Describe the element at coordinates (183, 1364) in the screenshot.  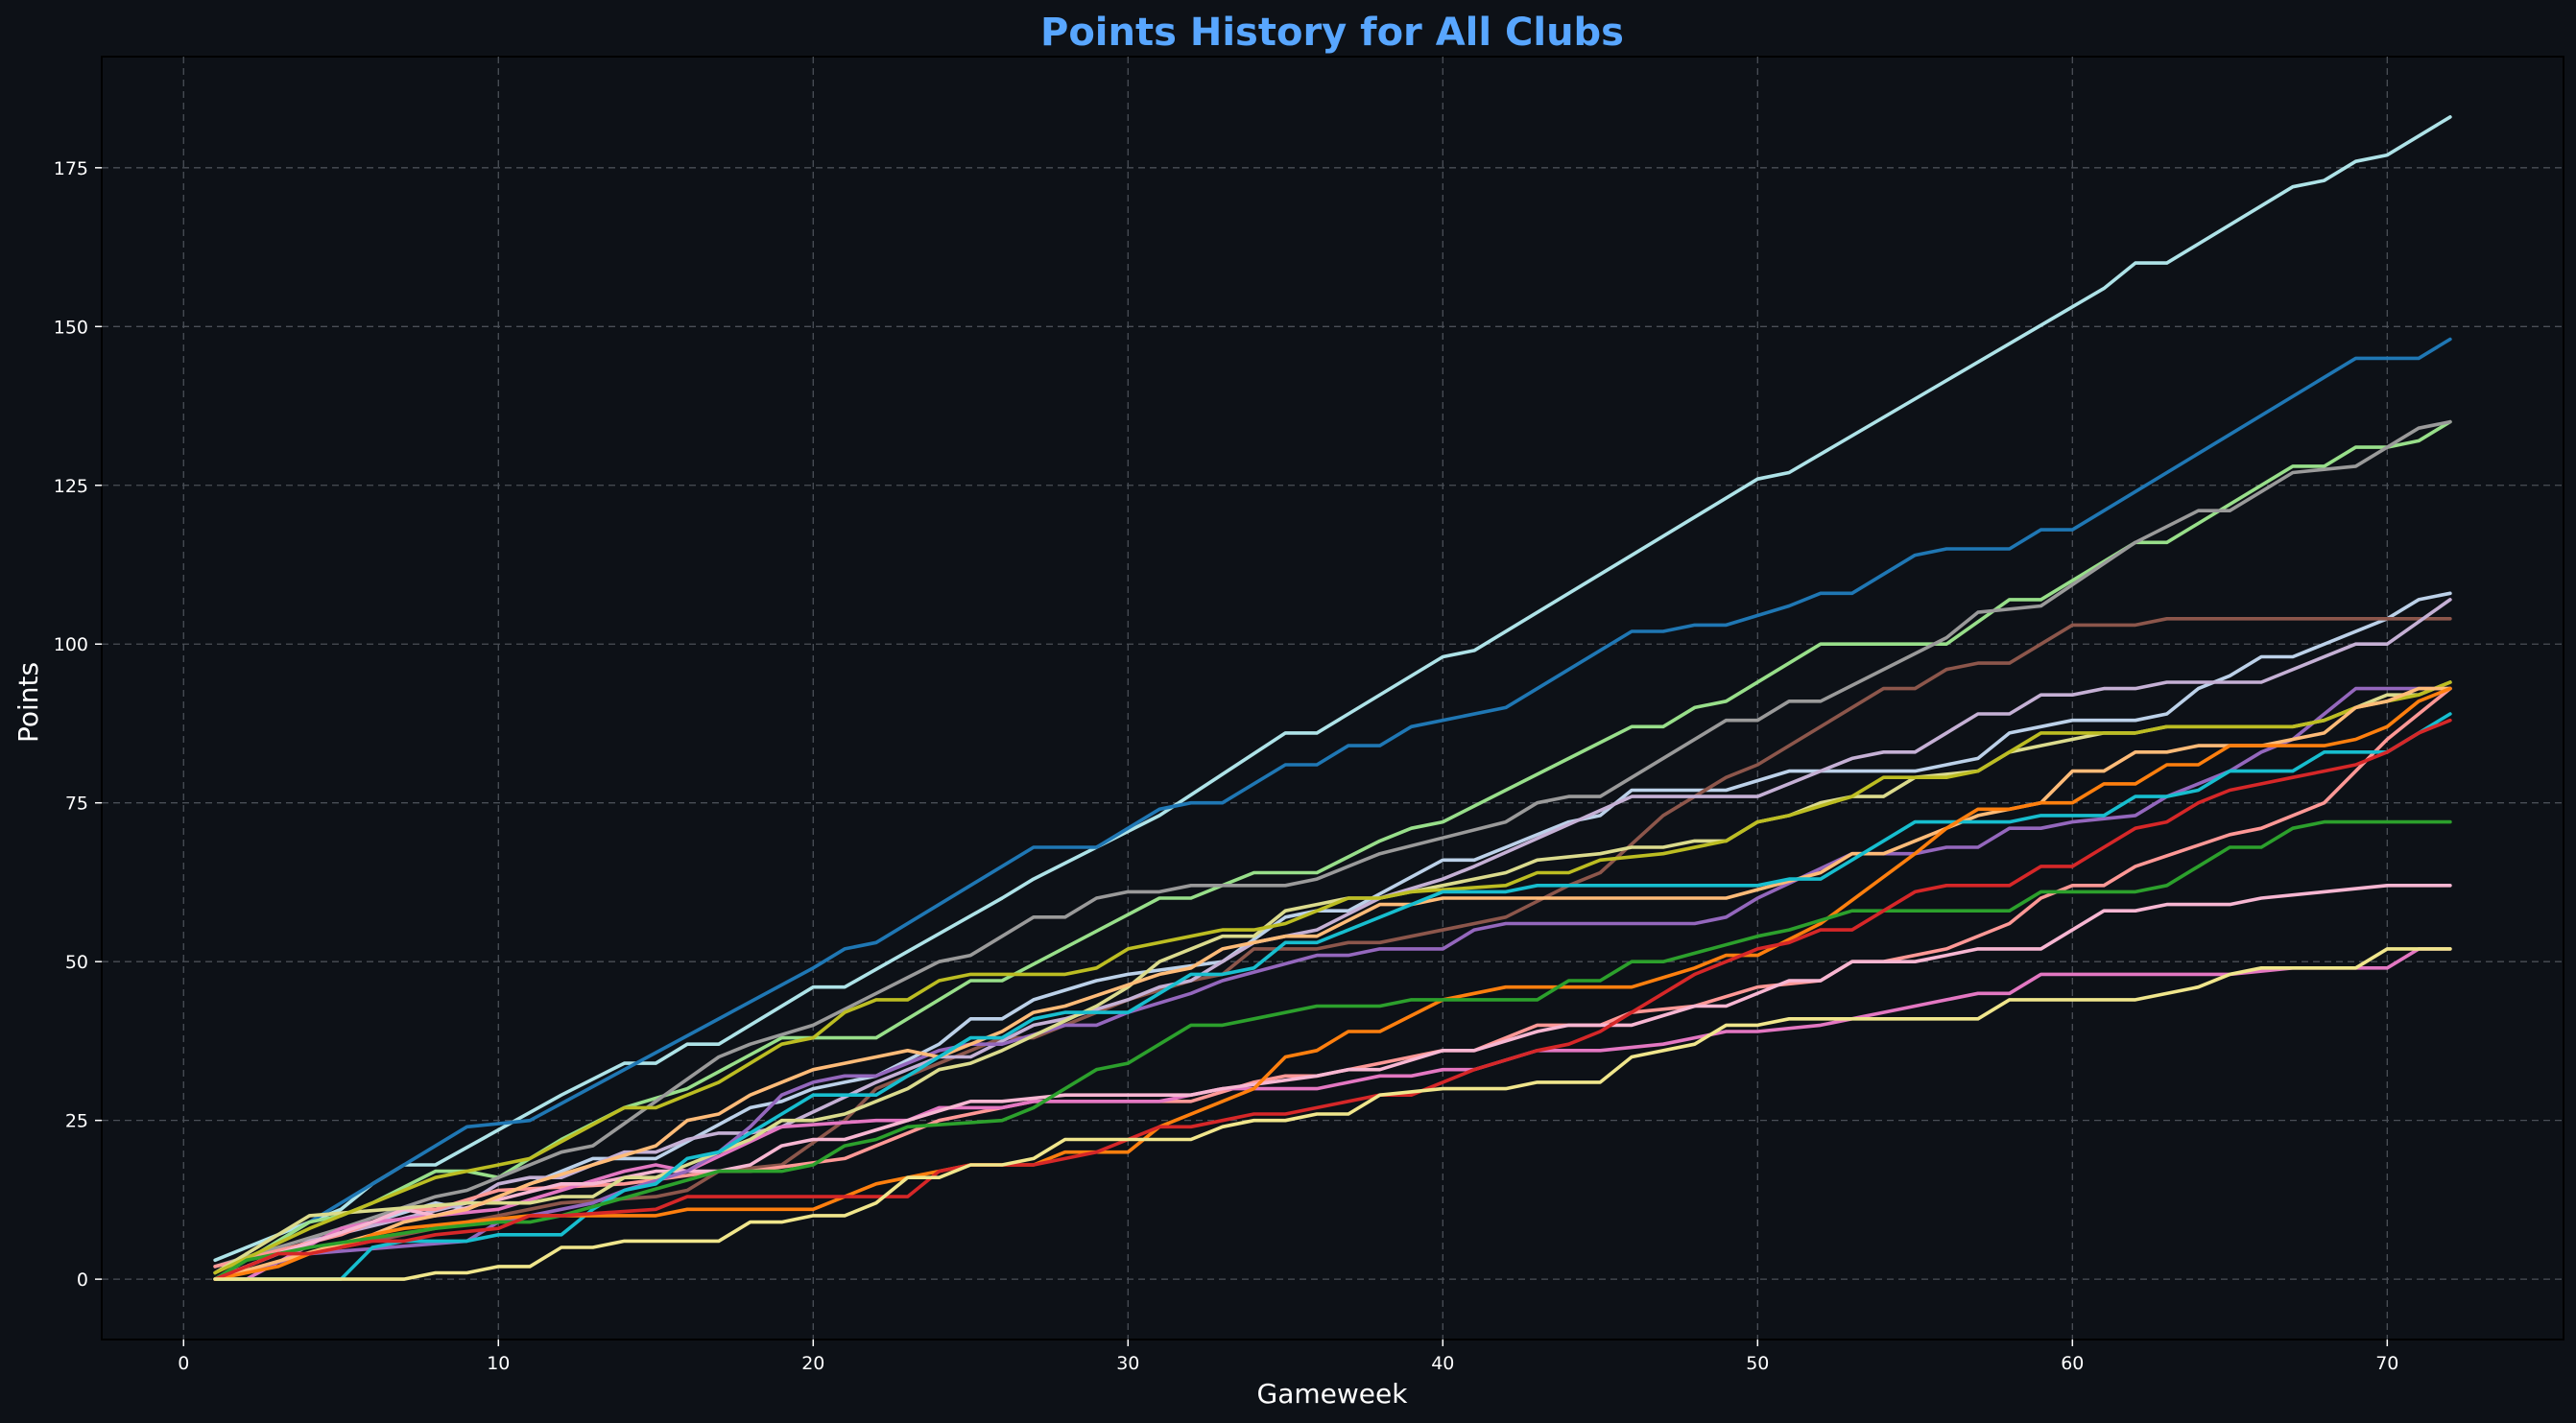
I see `x-tick-label: 0` at that location.